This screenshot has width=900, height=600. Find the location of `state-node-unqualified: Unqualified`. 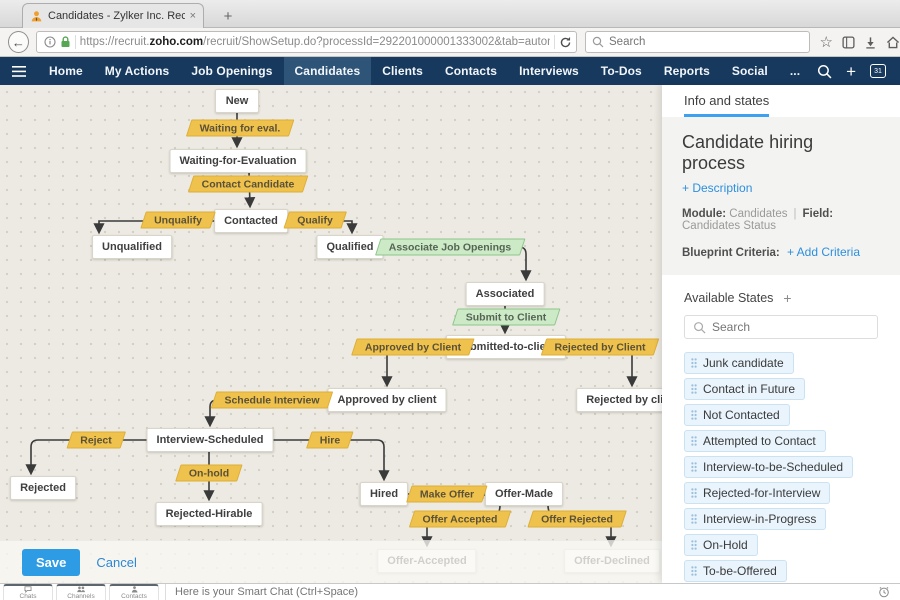

state-node-unqualified: Unqualified is located at coordinates (132, 247).